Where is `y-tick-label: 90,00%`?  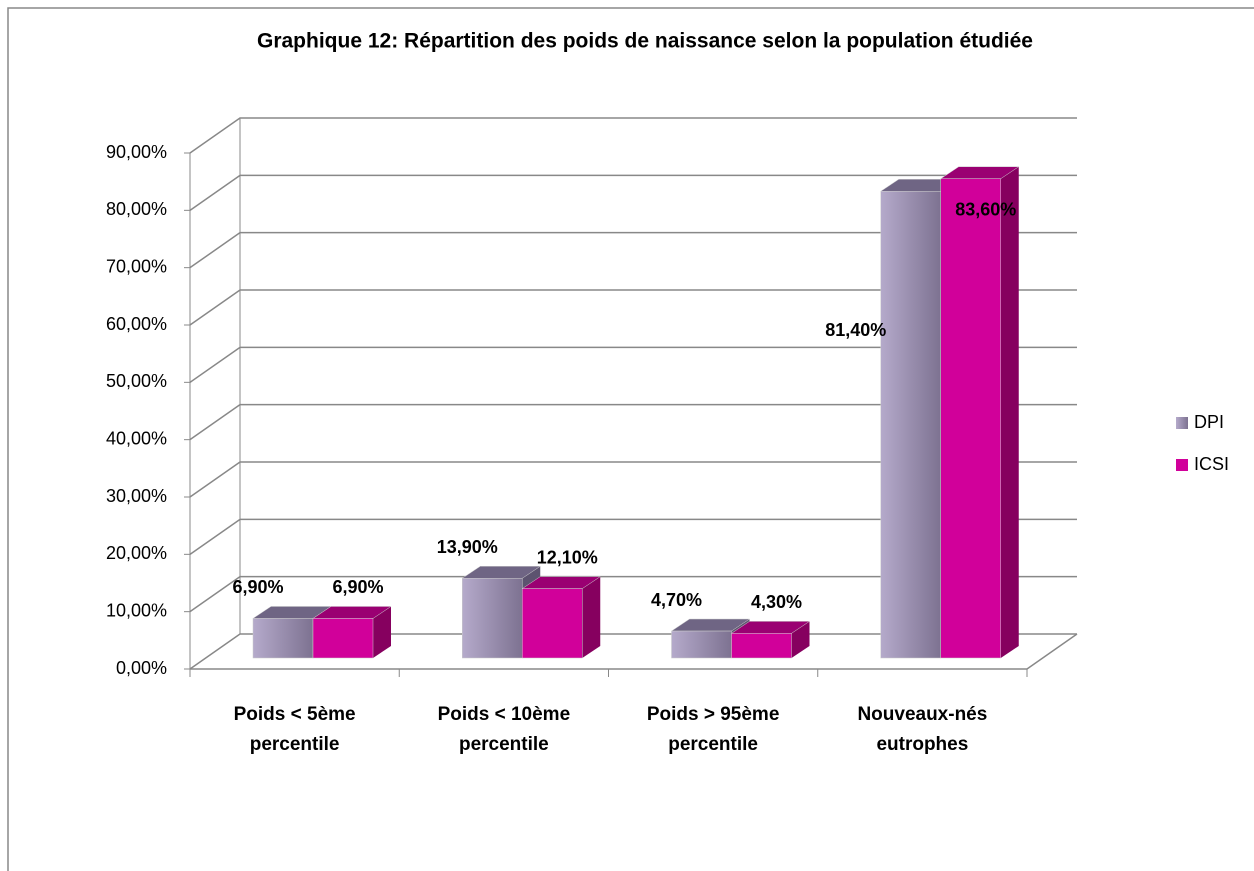
y-tick-label: 90,00% is located at coordinates (136, 152).